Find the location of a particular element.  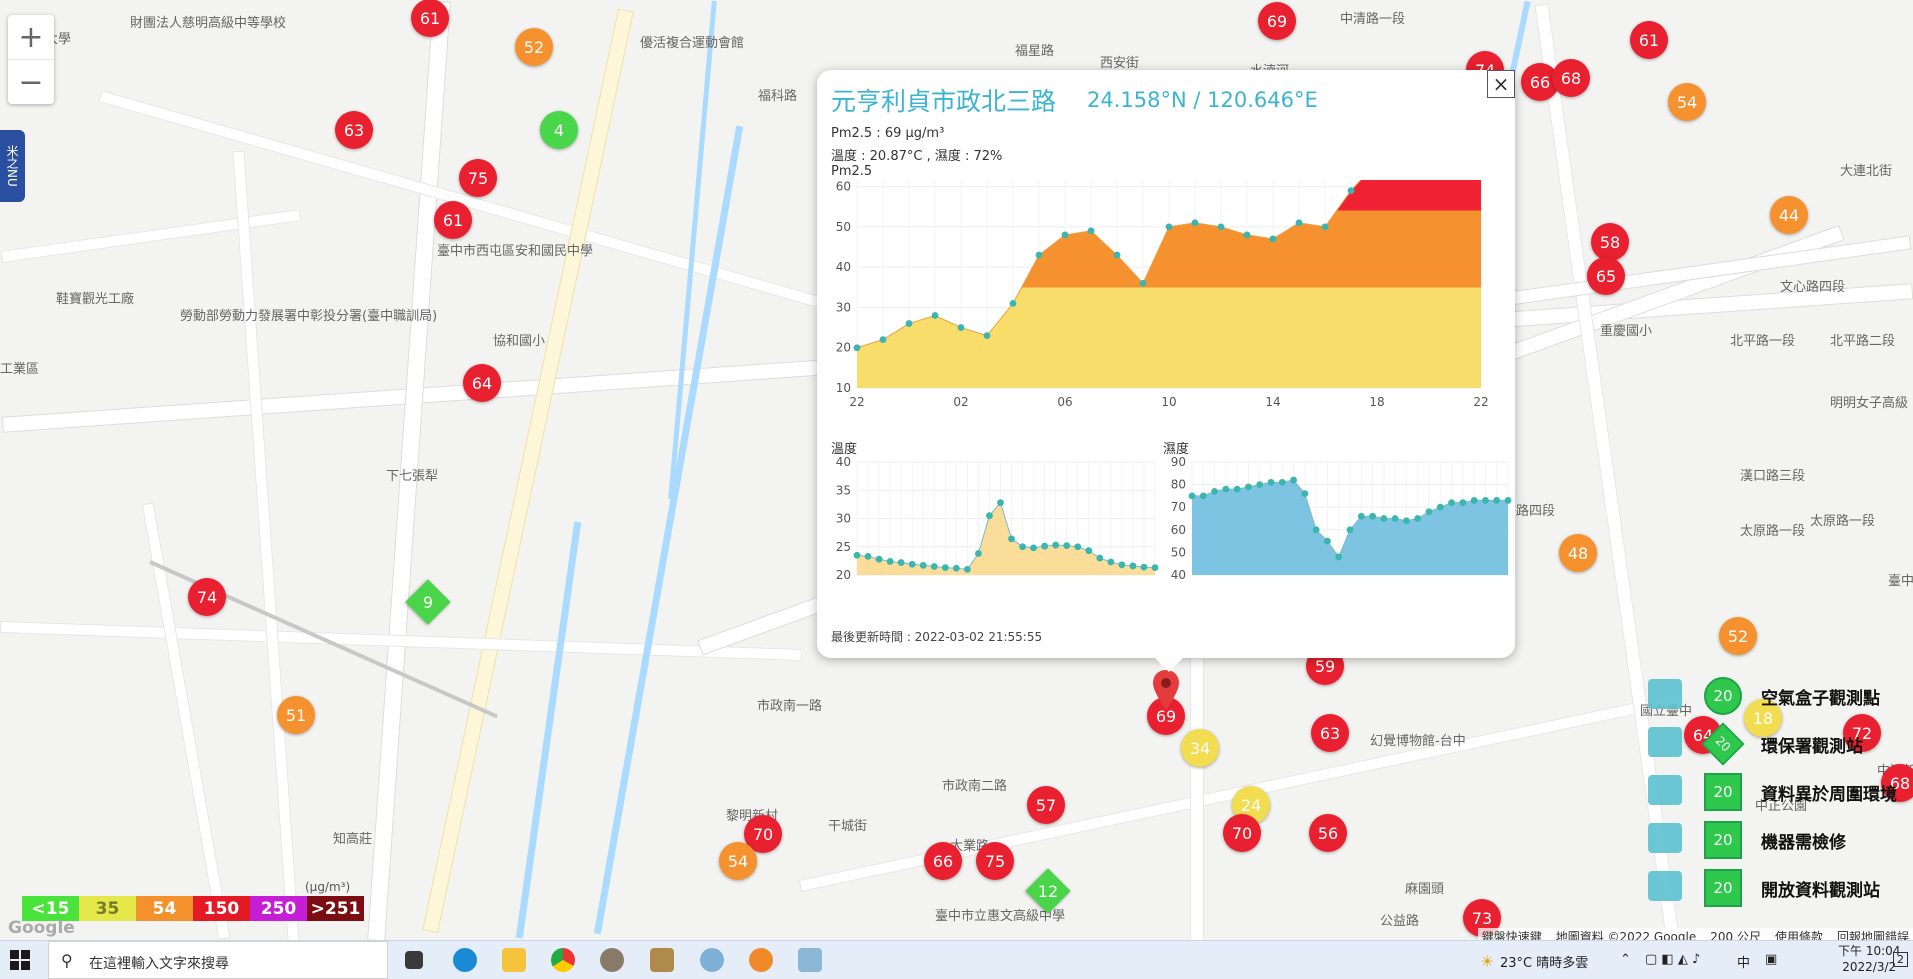

airbox-marker: 56 is located at coordinates (1328, 833).